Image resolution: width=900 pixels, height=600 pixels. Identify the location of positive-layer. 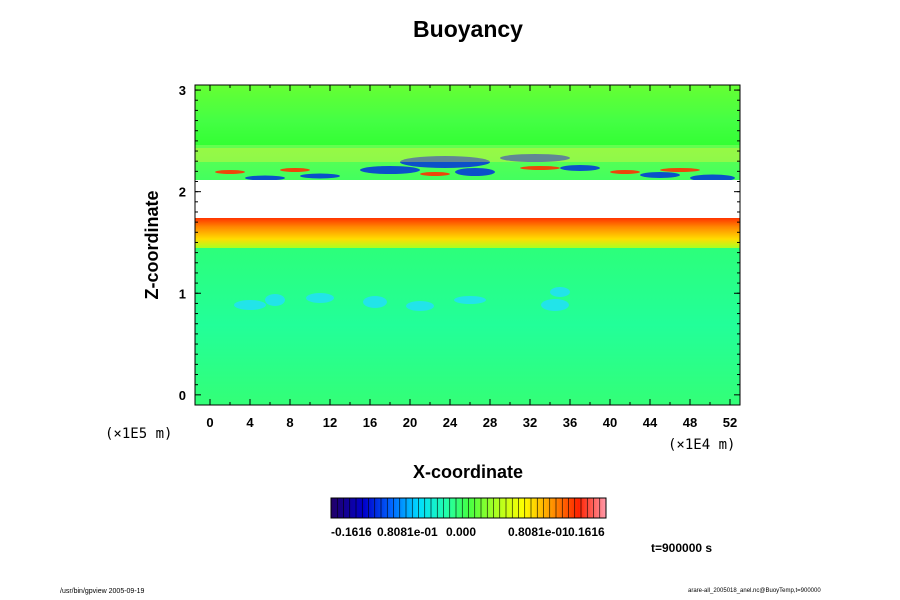
(467, 233).